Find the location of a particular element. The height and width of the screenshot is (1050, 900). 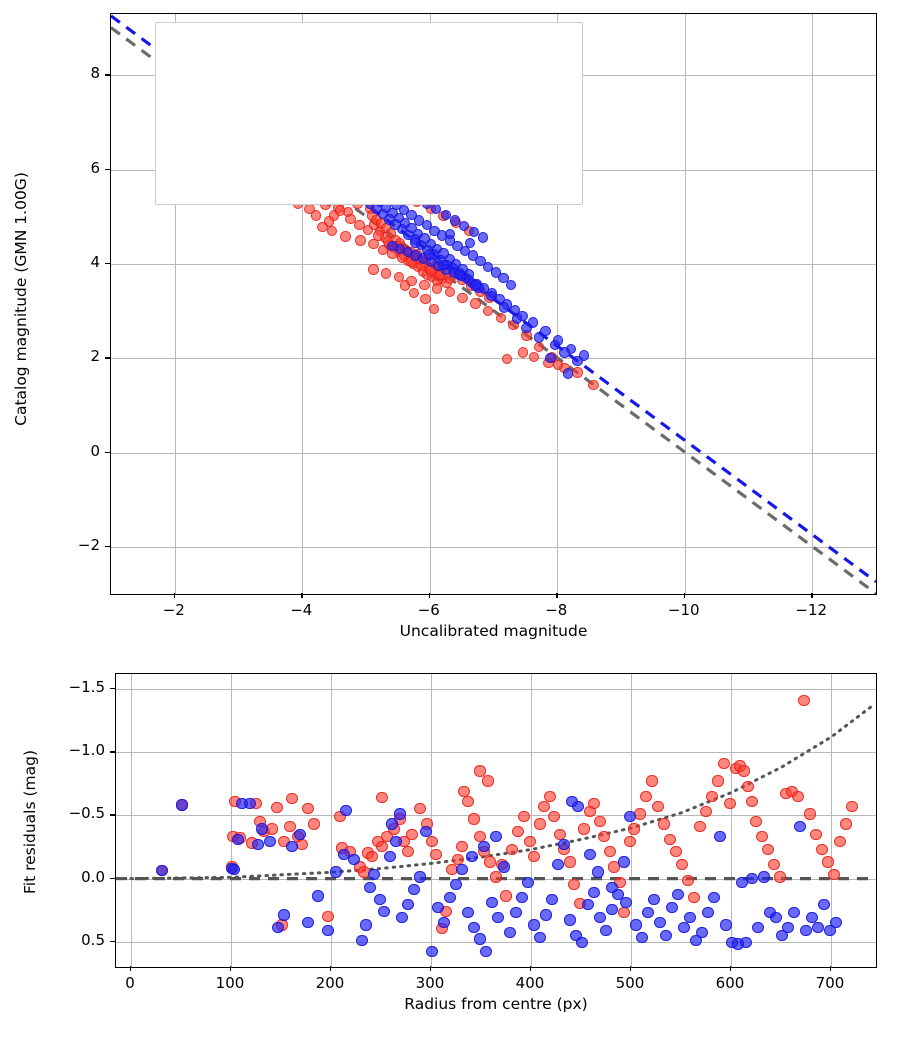

legend-box is located at coordinates (369, 113).